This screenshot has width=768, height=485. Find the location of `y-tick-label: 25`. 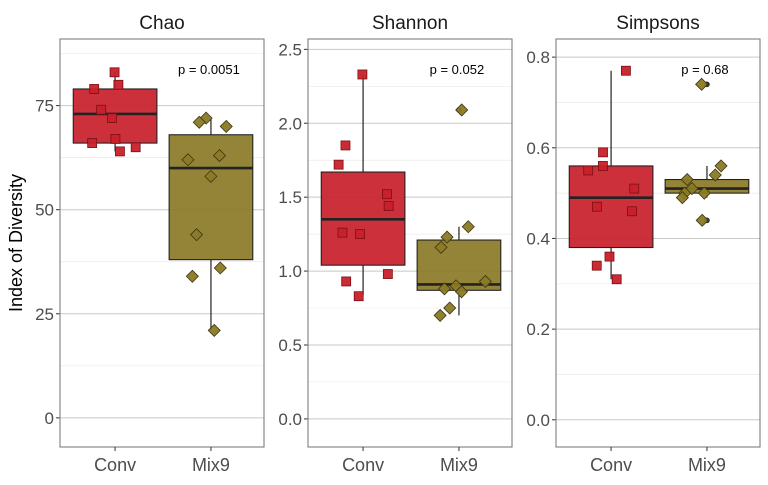

y-tick-label: 25 is located at coordinates (44, 314).